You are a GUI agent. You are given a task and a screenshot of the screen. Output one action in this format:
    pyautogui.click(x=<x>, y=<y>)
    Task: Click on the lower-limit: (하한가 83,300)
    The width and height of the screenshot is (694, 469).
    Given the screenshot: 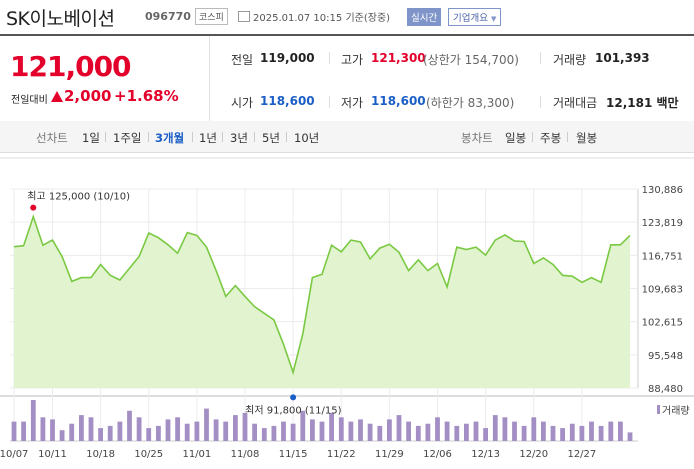 What is the action you would take?
    pyautogui.click(x=470, y=103)
    